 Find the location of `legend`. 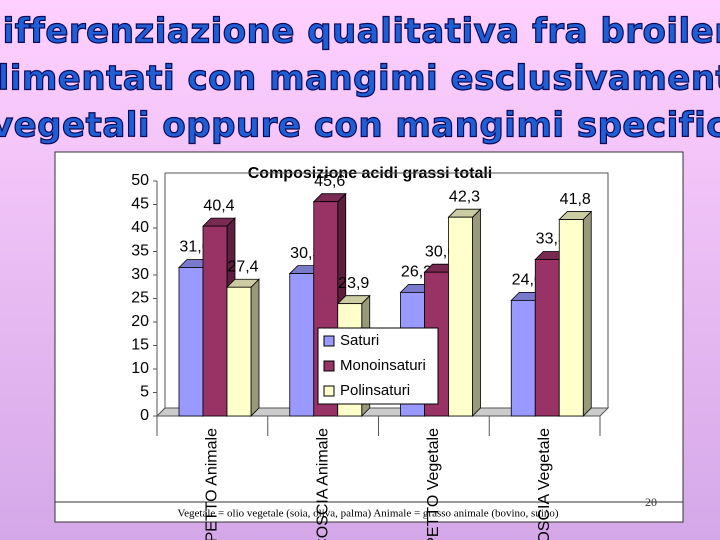

legend is located at coordinates (378, 366).